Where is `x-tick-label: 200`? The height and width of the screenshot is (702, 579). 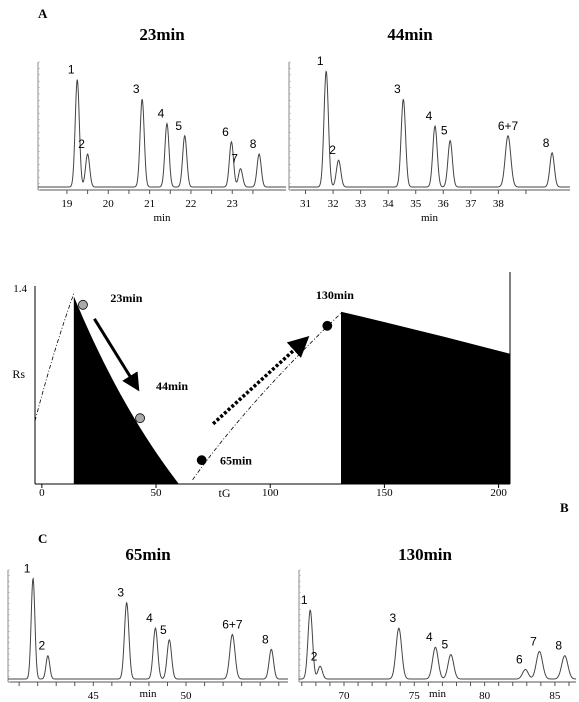
x-tick-label: 200 is located at coordinates (498, 493).